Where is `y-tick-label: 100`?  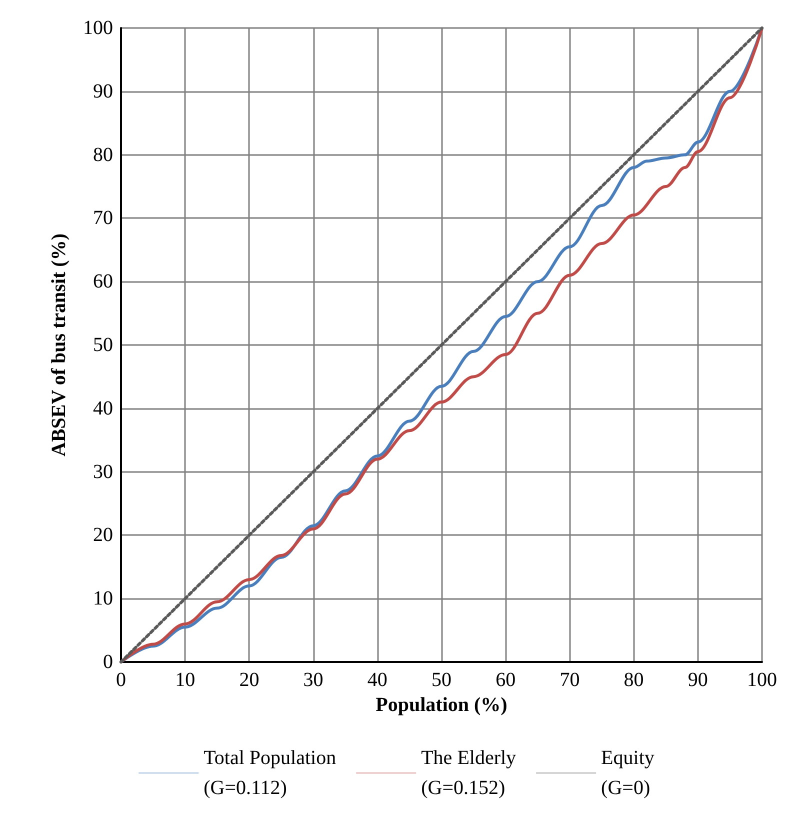 y-tick-label: 100 is located at coordinates (98, 28).